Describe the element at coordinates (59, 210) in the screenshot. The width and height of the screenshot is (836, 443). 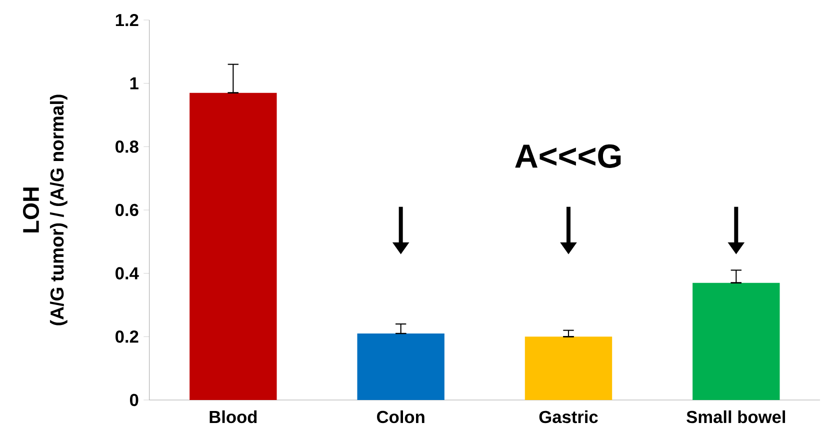
I see `text: (A/G tumor) / (A/G normal)` at that location.